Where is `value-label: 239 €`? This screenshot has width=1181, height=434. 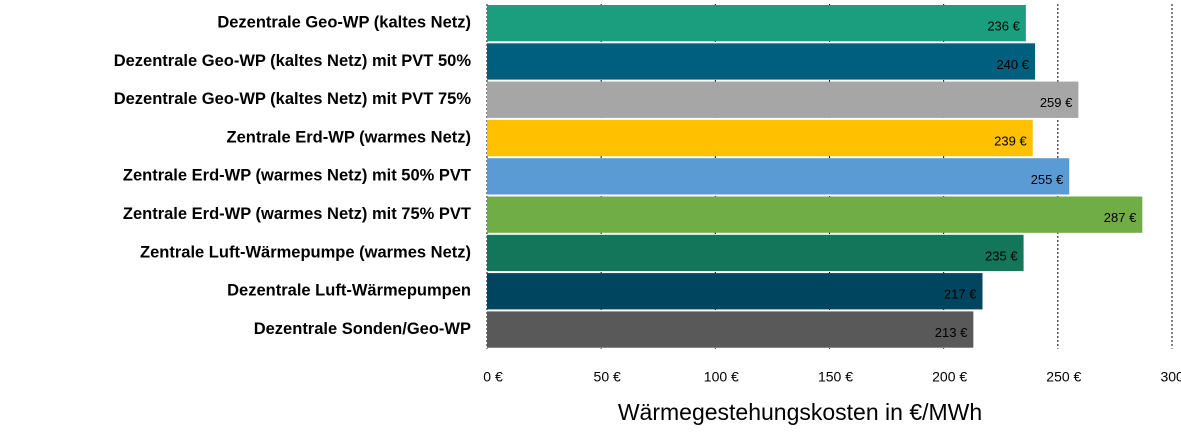 value-label: 239 € is located at coordinates (1010, 140).